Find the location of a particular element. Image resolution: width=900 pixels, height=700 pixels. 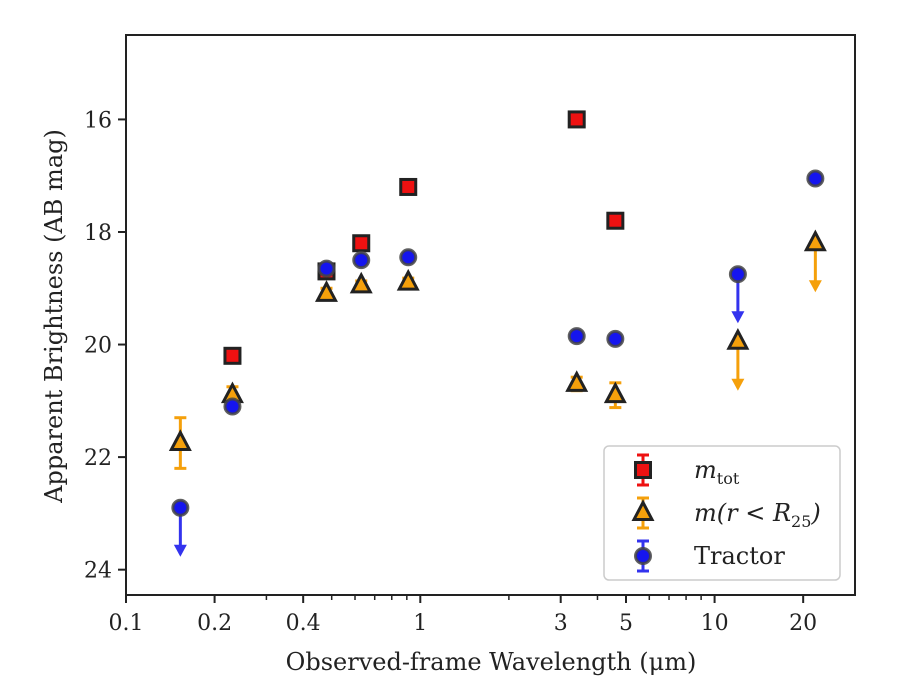

y-axis-label: Apparent Brightness (AB mag) is located at coordinates (54, 316).